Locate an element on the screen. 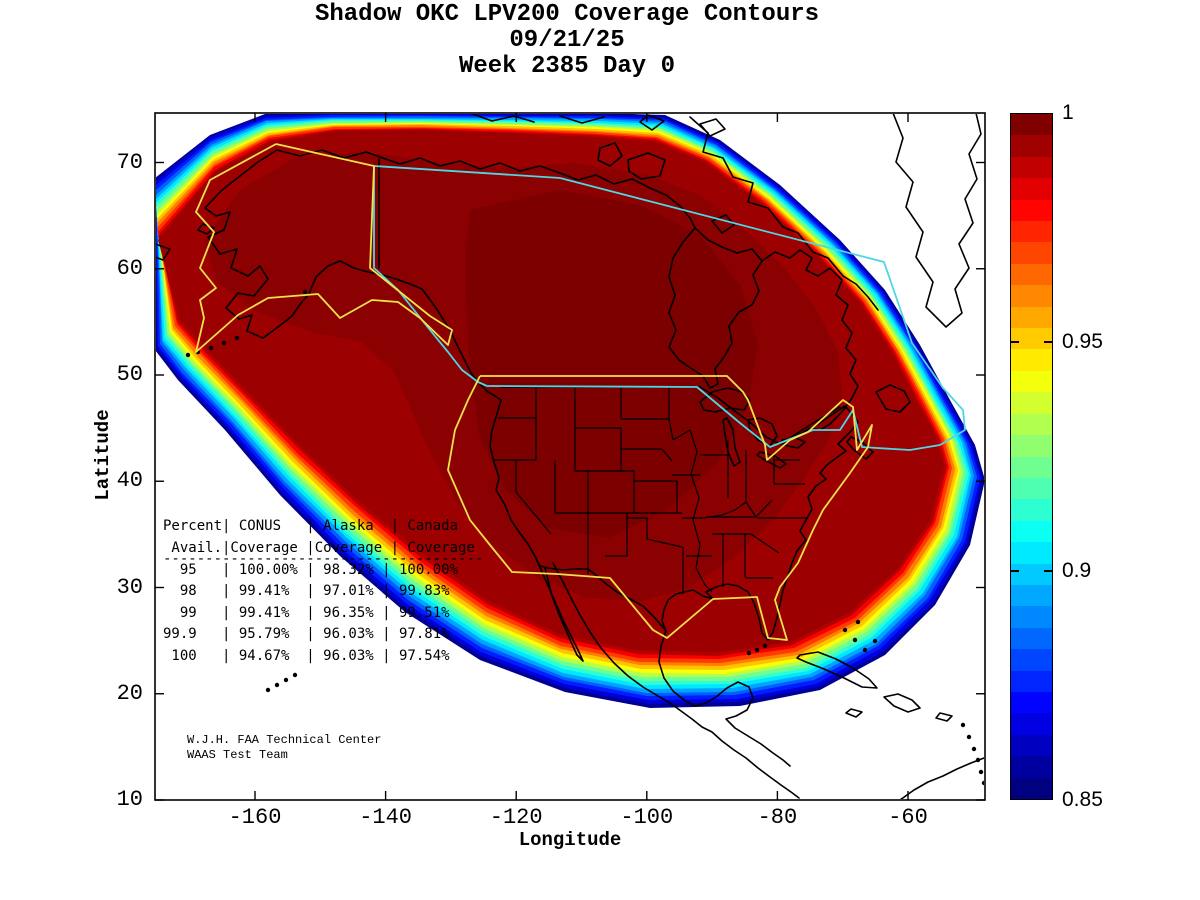  subtitle-date: 09/21/25 is located at coordinates (567, 40).